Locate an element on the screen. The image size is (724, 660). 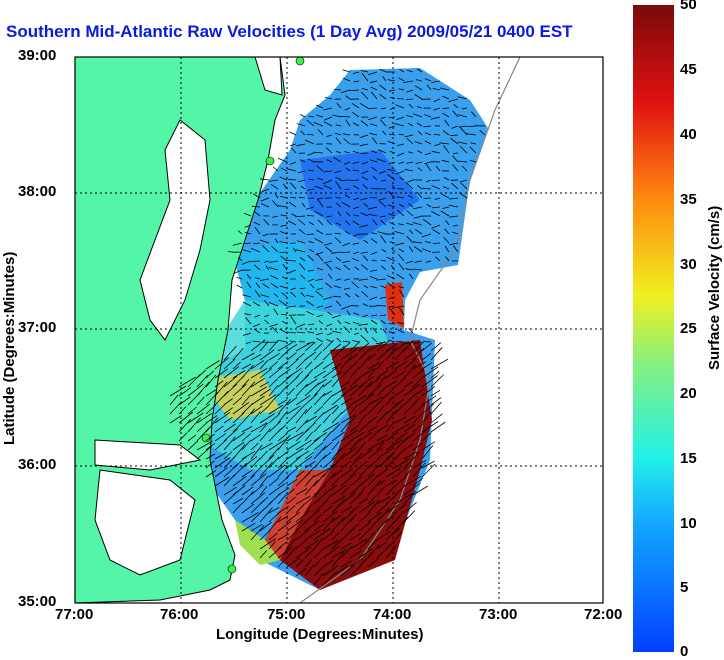
y-tick-label: 35:00 is located at coordinates (37, 601).